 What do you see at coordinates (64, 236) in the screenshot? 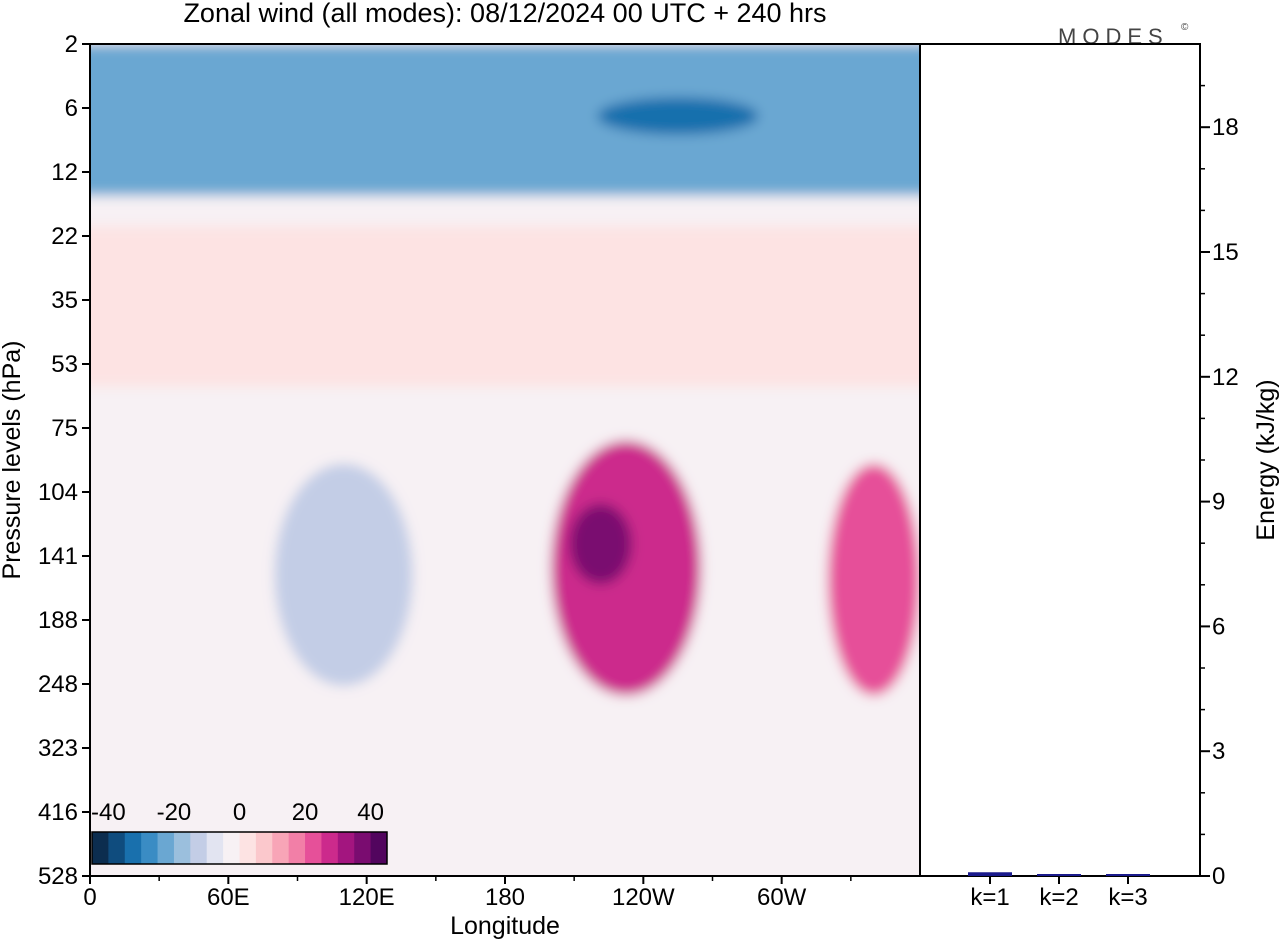
I see `y-tick-label: 22` at bounding box center [64, 236].